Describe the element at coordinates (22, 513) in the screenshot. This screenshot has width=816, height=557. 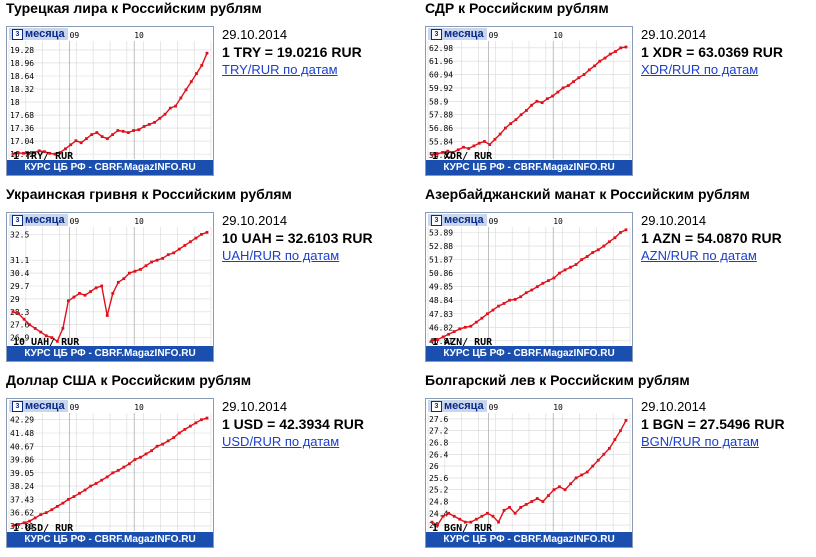
I see `y-tick-label: 36.62` at that location.